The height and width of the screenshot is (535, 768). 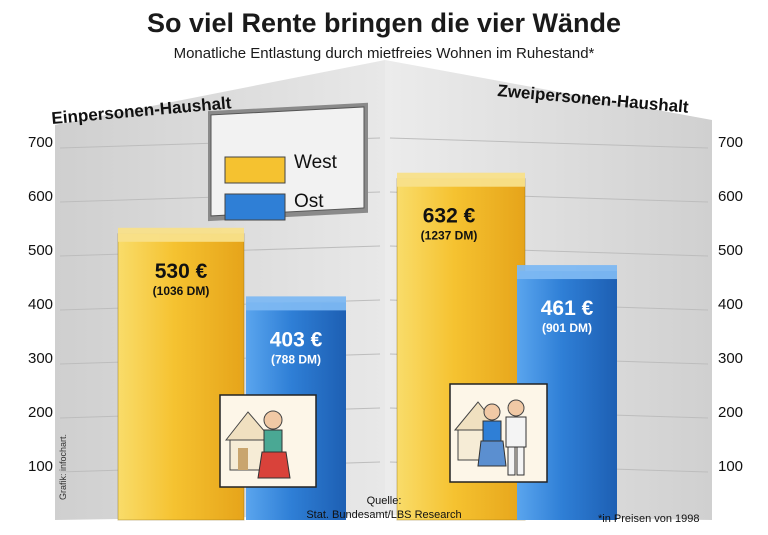 I want to click on bar-ost-einpersonen-value-label: 403 €, so click(x=296, y=339).